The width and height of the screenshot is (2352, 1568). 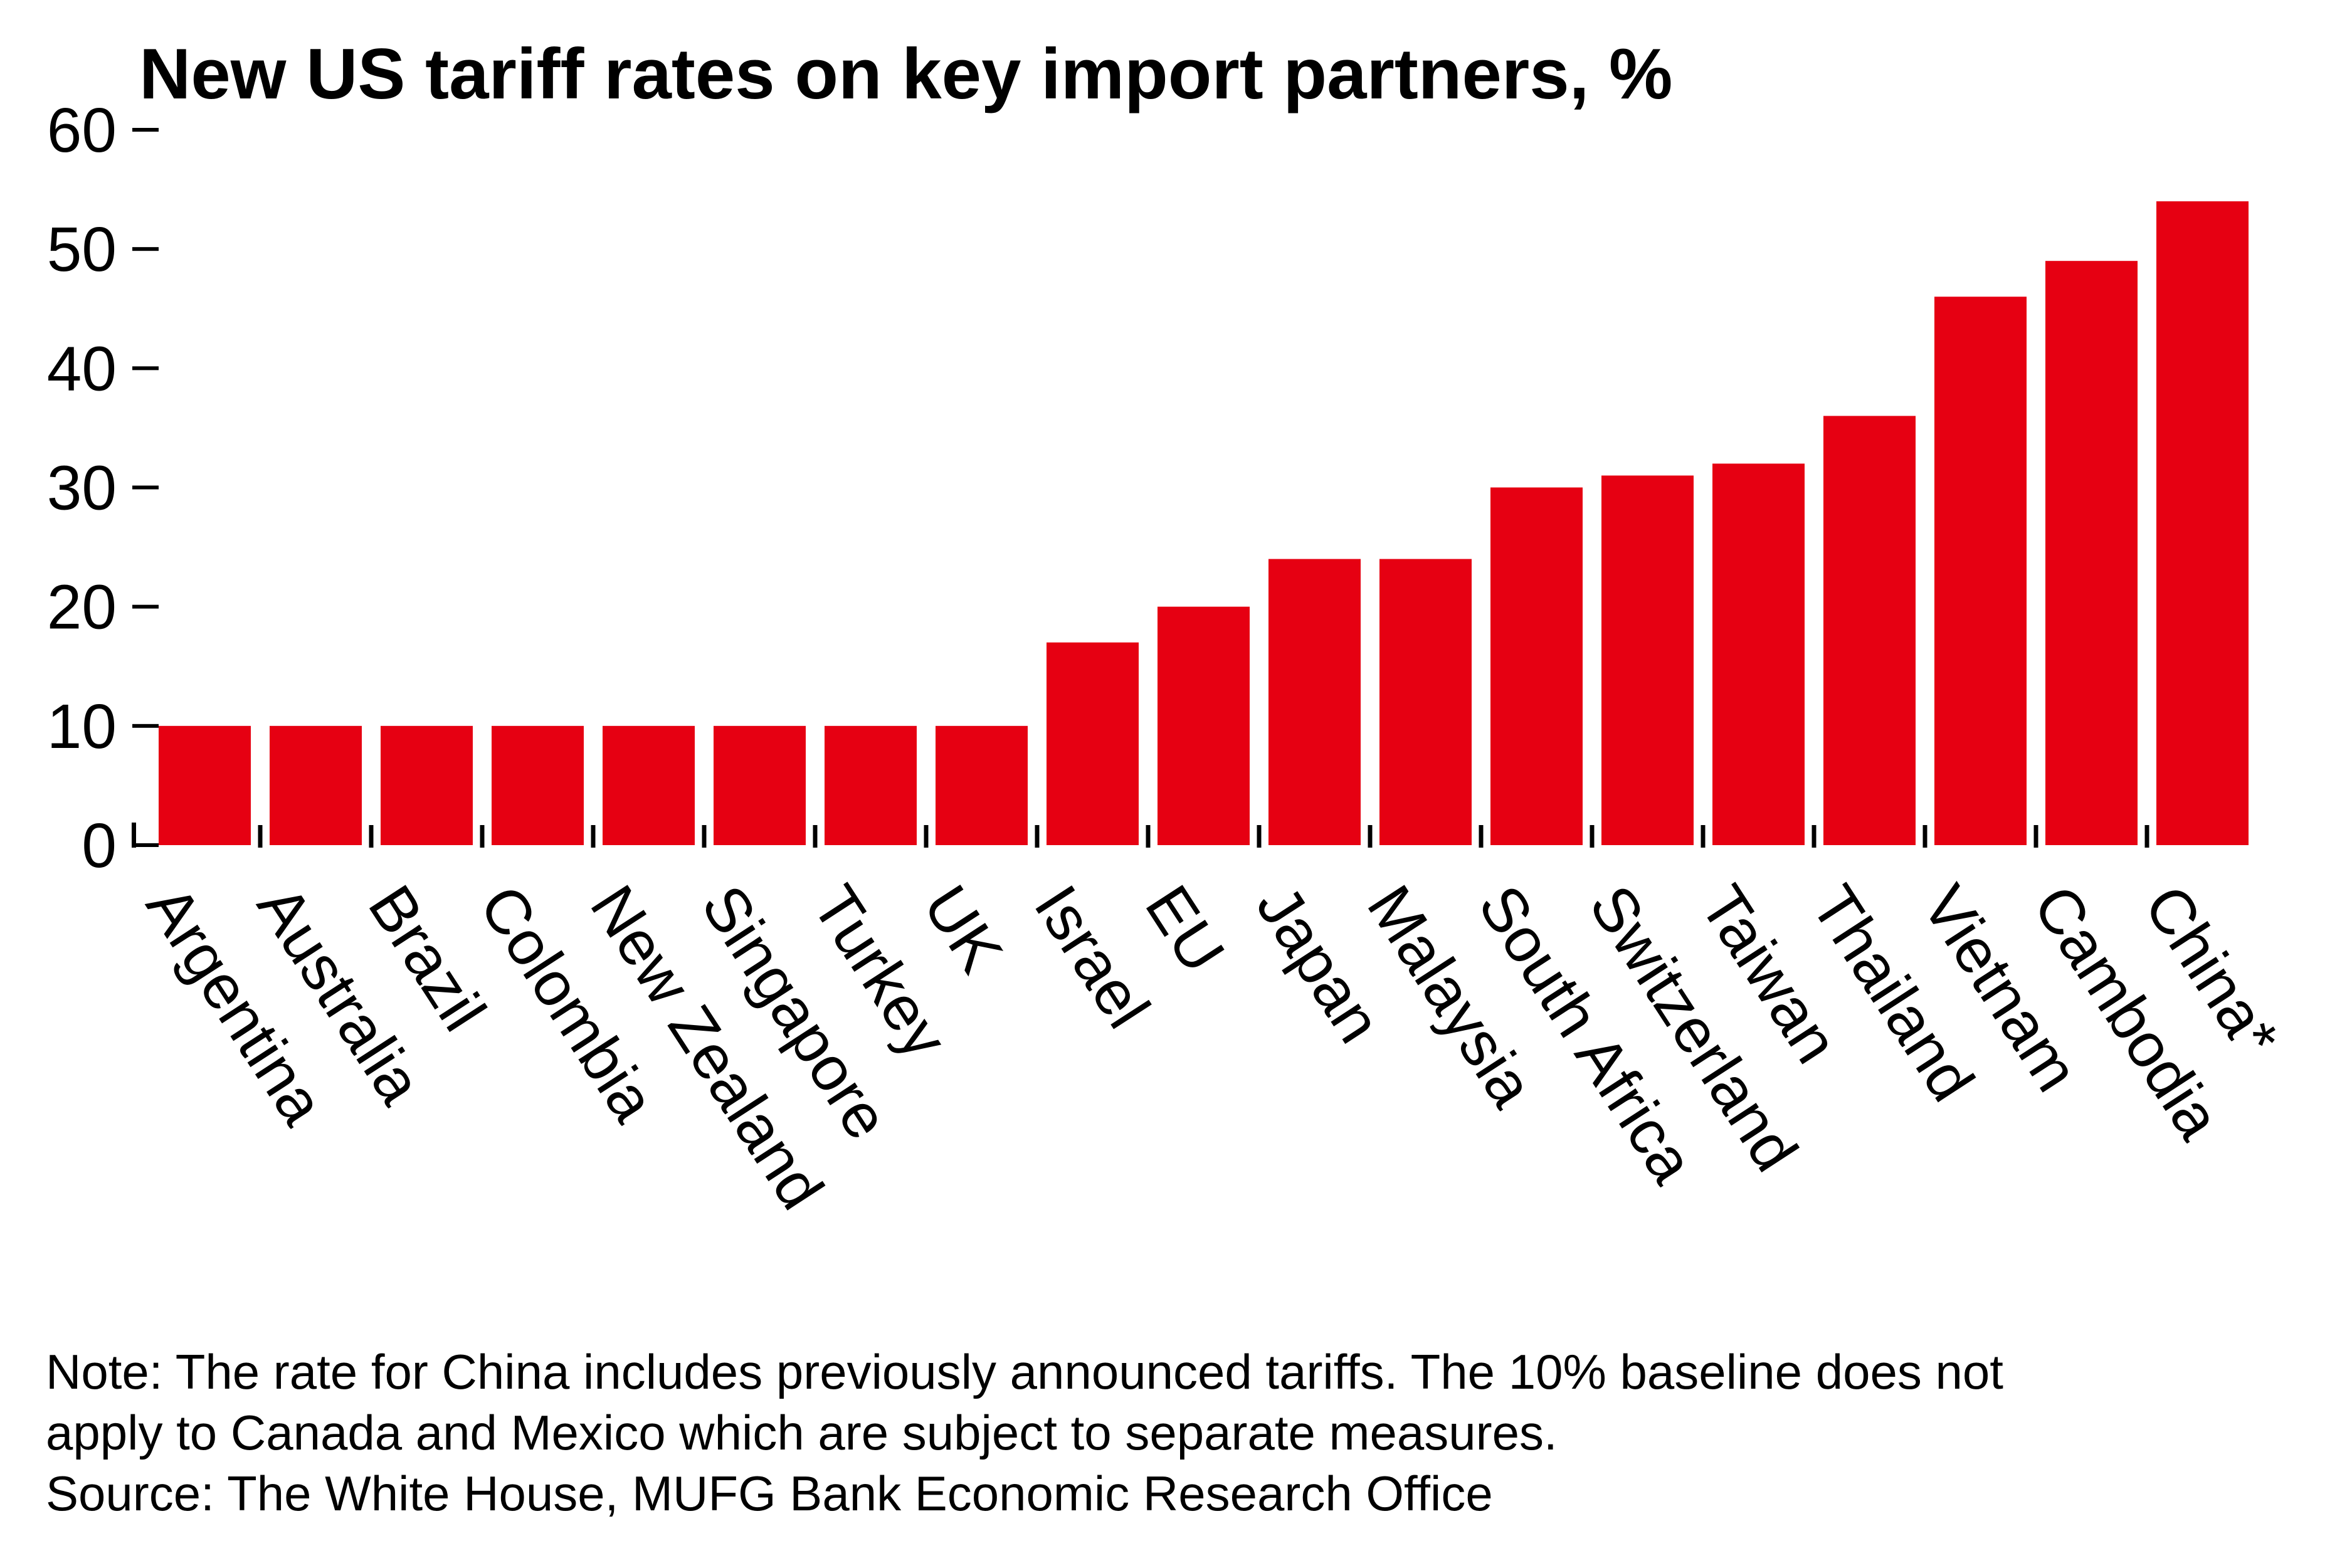 I want to click on bar-argentina, so click(x=205, y=785).